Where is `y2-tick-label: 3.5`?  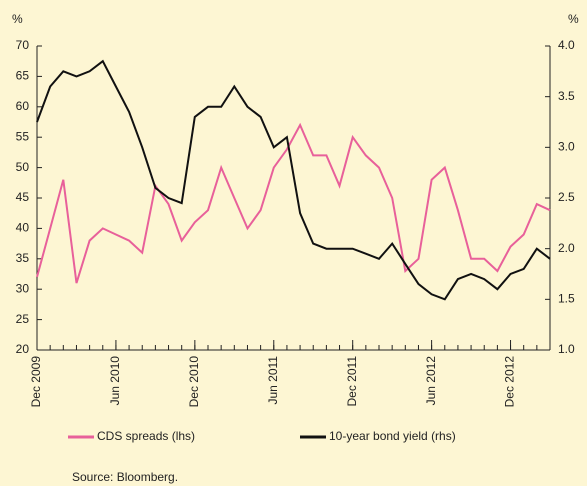
y2-tick-label: 3.5 is located at coordinates (566, 96).